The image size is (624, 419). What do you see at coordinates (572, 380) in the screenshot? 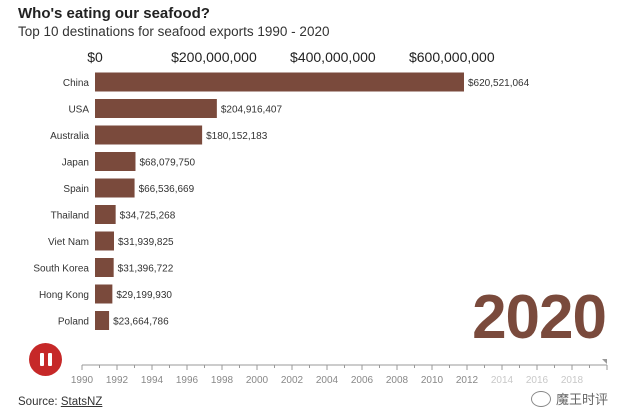
I see `timeline-year-label: 2018` at bounding box center [572, 380].